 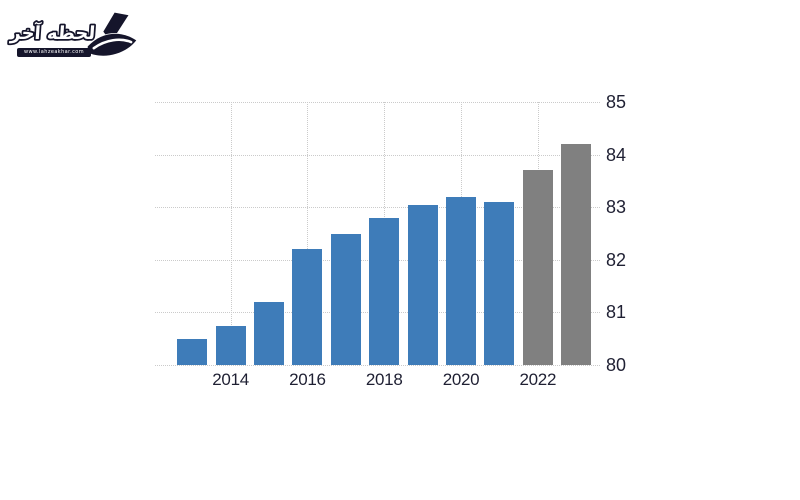 What do you see at coordinates (345, 299) in the screenshot?
I see `bar-2017` at bounding box center [345, 299].